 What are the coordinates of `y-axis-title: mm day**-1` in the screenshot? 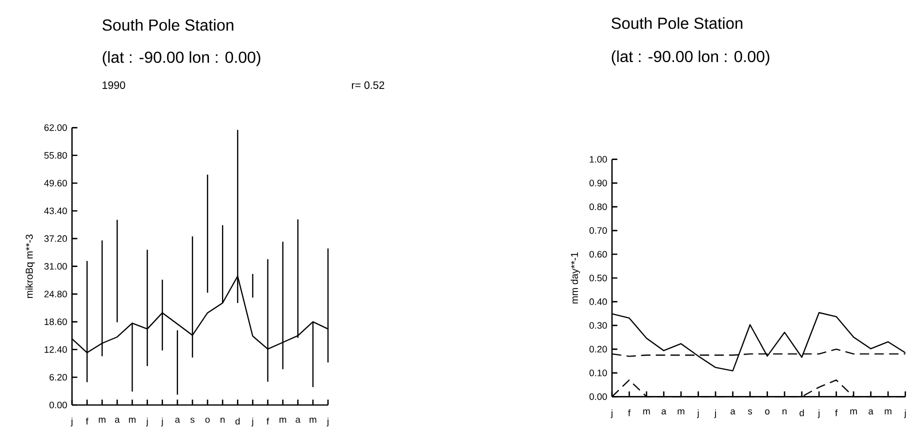 It's located at (575, 278).